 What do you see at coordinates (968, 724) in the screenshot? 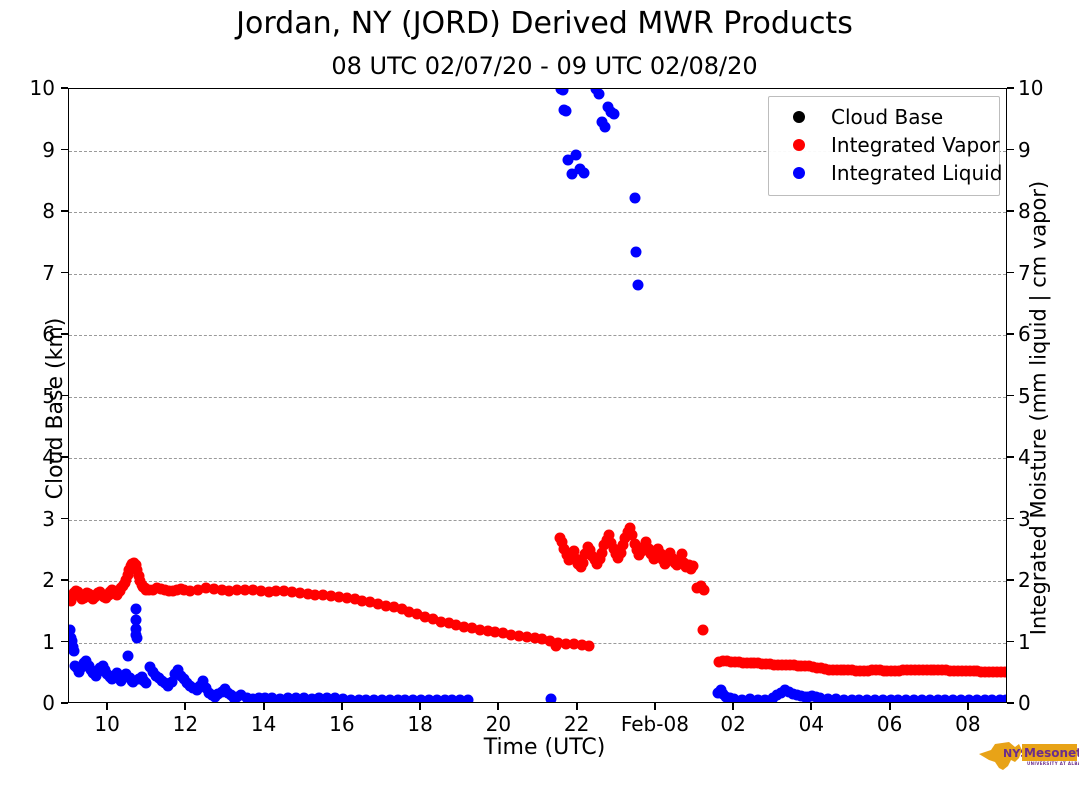
I see `x-ticklabel-08: 08` at bounding box center [968, 724].